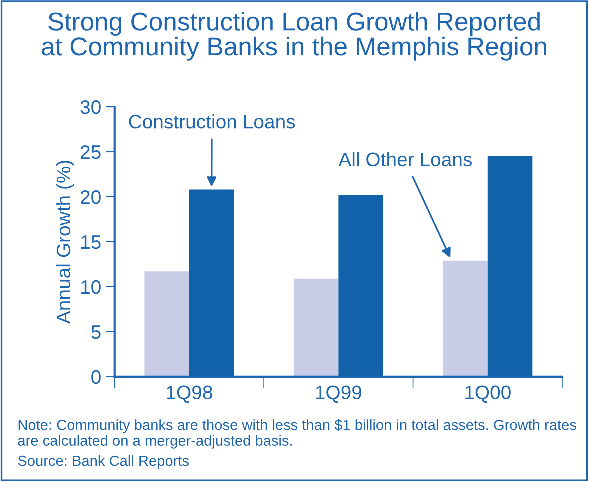 The height and width of the screenshot is (482, 589). Describe the element at coordinates (189, 395) in the screenshot. I see `x-tick-label: 1Q98` at that location.